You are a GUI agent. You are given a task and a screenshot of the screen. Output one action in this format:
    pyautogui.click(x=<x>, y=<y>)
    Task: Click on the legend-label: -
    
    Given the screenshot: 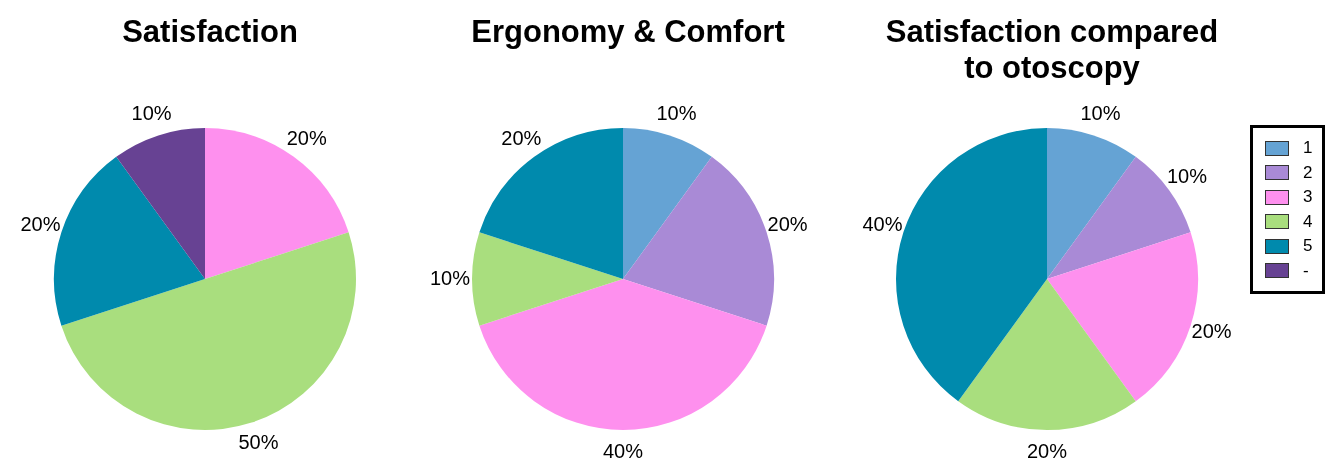 What is the action you would take?
    pyautogui.click(x=1306, y=270)
    